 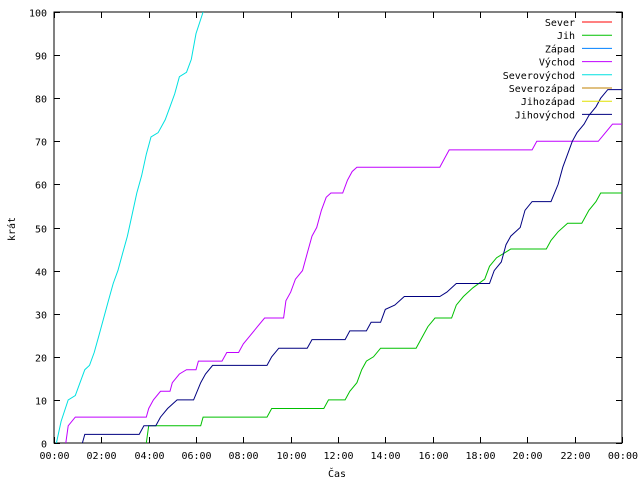 What do you see at coordinates (149, 456) in the screenshot?
I see `x-tick-label: 04:00` at bounding box center [149, 456].